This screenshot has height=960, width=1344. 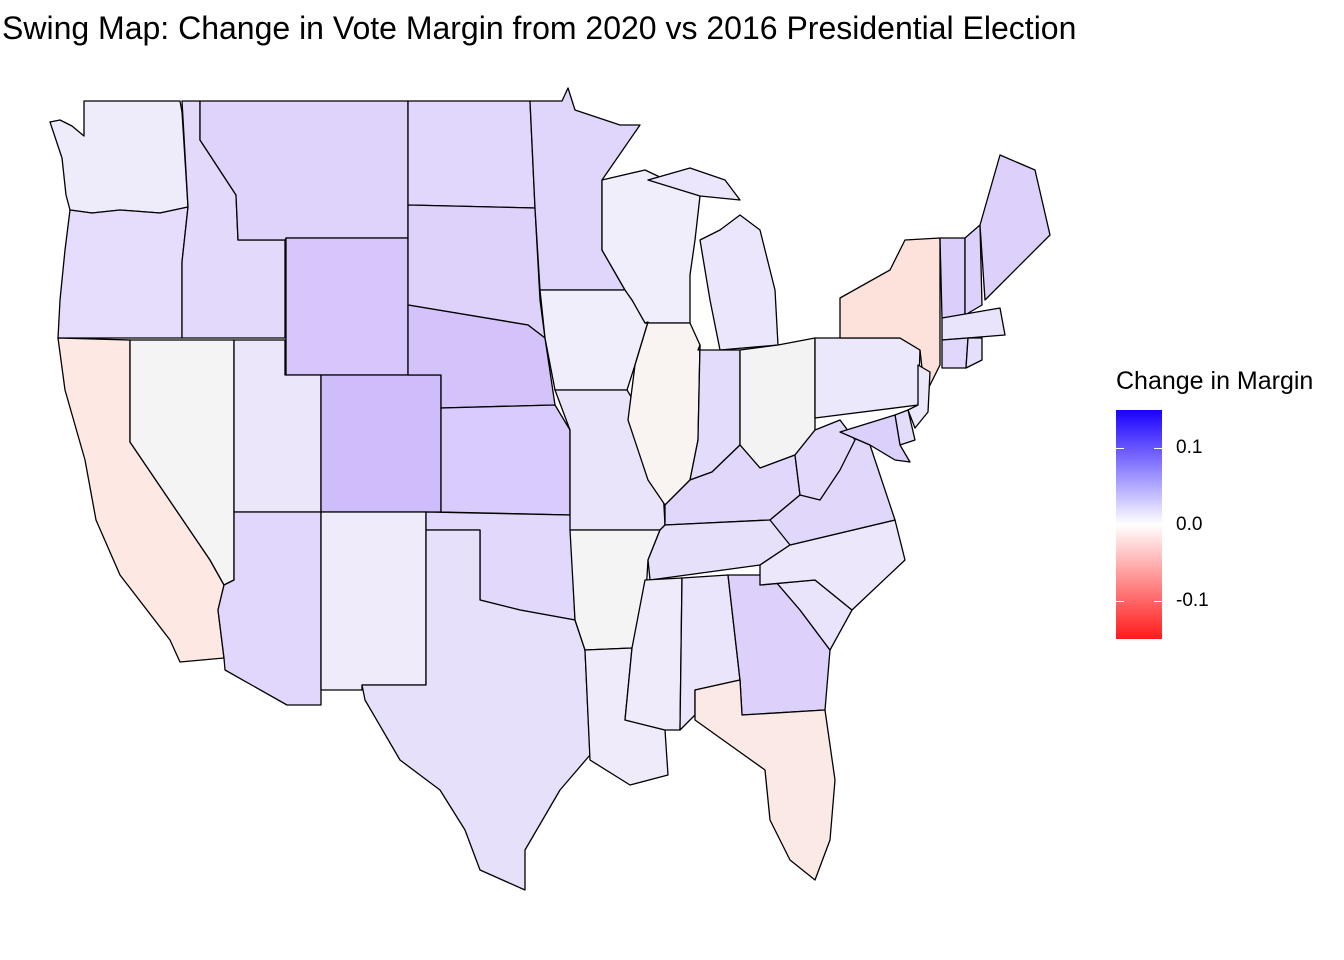 I want to click on state-az, so click(x=269, y=608).